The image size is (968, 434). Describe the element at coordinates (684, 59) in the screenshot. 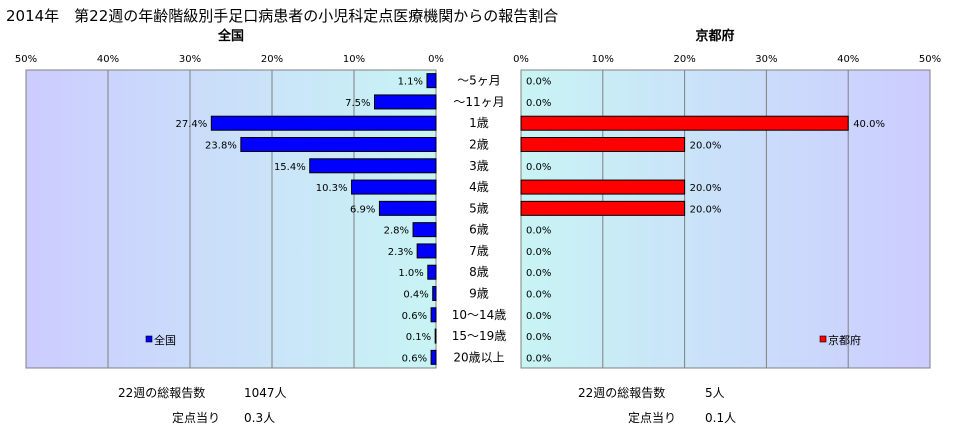

I see `kyoto-tick-label: 20%` at that location.